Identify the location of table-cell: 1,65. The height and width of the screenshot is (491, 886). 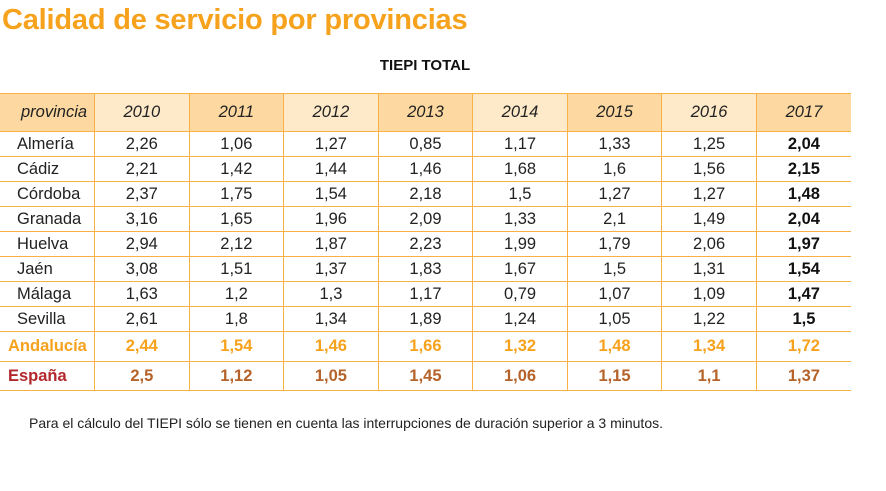
(236, 219).